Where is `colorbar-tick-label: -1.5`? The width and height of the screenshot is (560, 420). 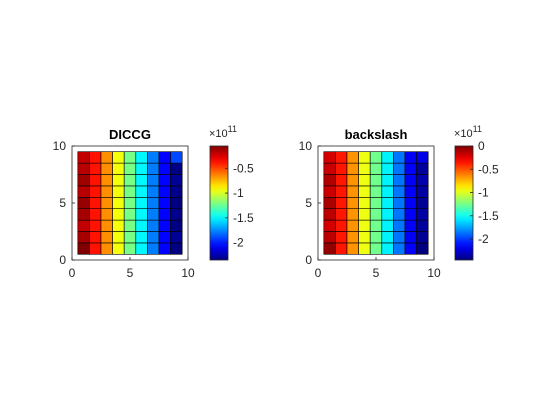 colorbar-tick-label: -1.5 is located at coordinates (488, 216).